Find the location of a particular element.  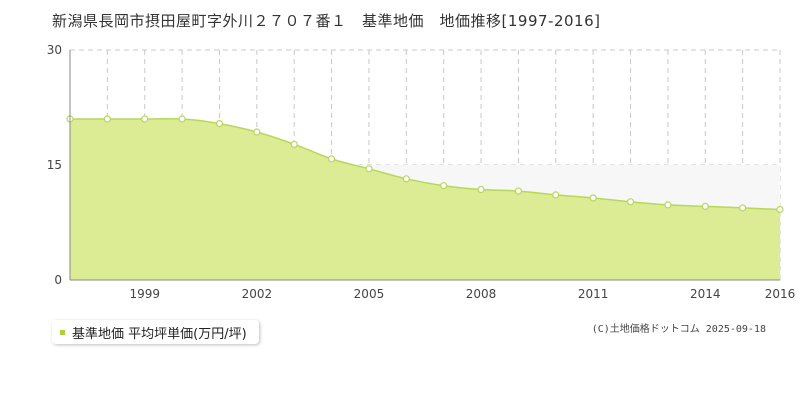

data-point-2011 is located at coordinates (593, 198).